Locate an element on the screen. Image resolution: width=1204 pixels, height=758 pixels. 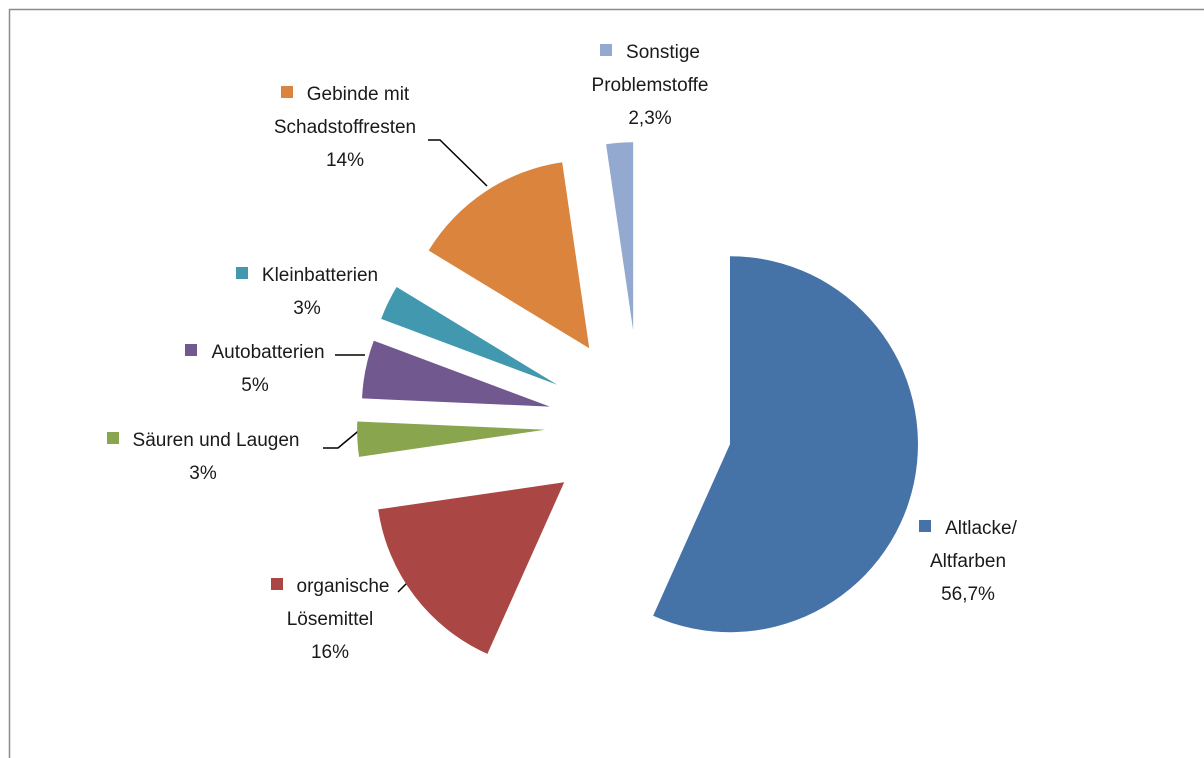
label-name-line: Säuren und Laugen is located at coordinates (203, 440).